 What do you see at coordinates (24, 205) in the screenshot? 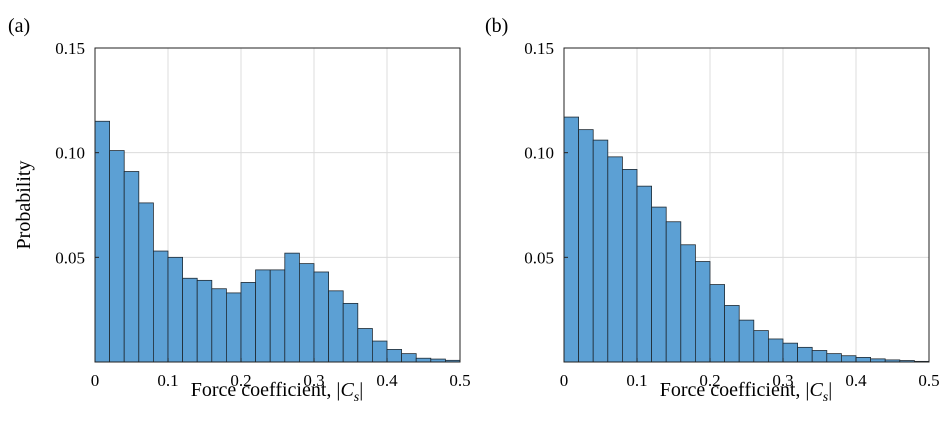
I see `panel-a-ylabel: Probability` at bounding box center [24, 205].